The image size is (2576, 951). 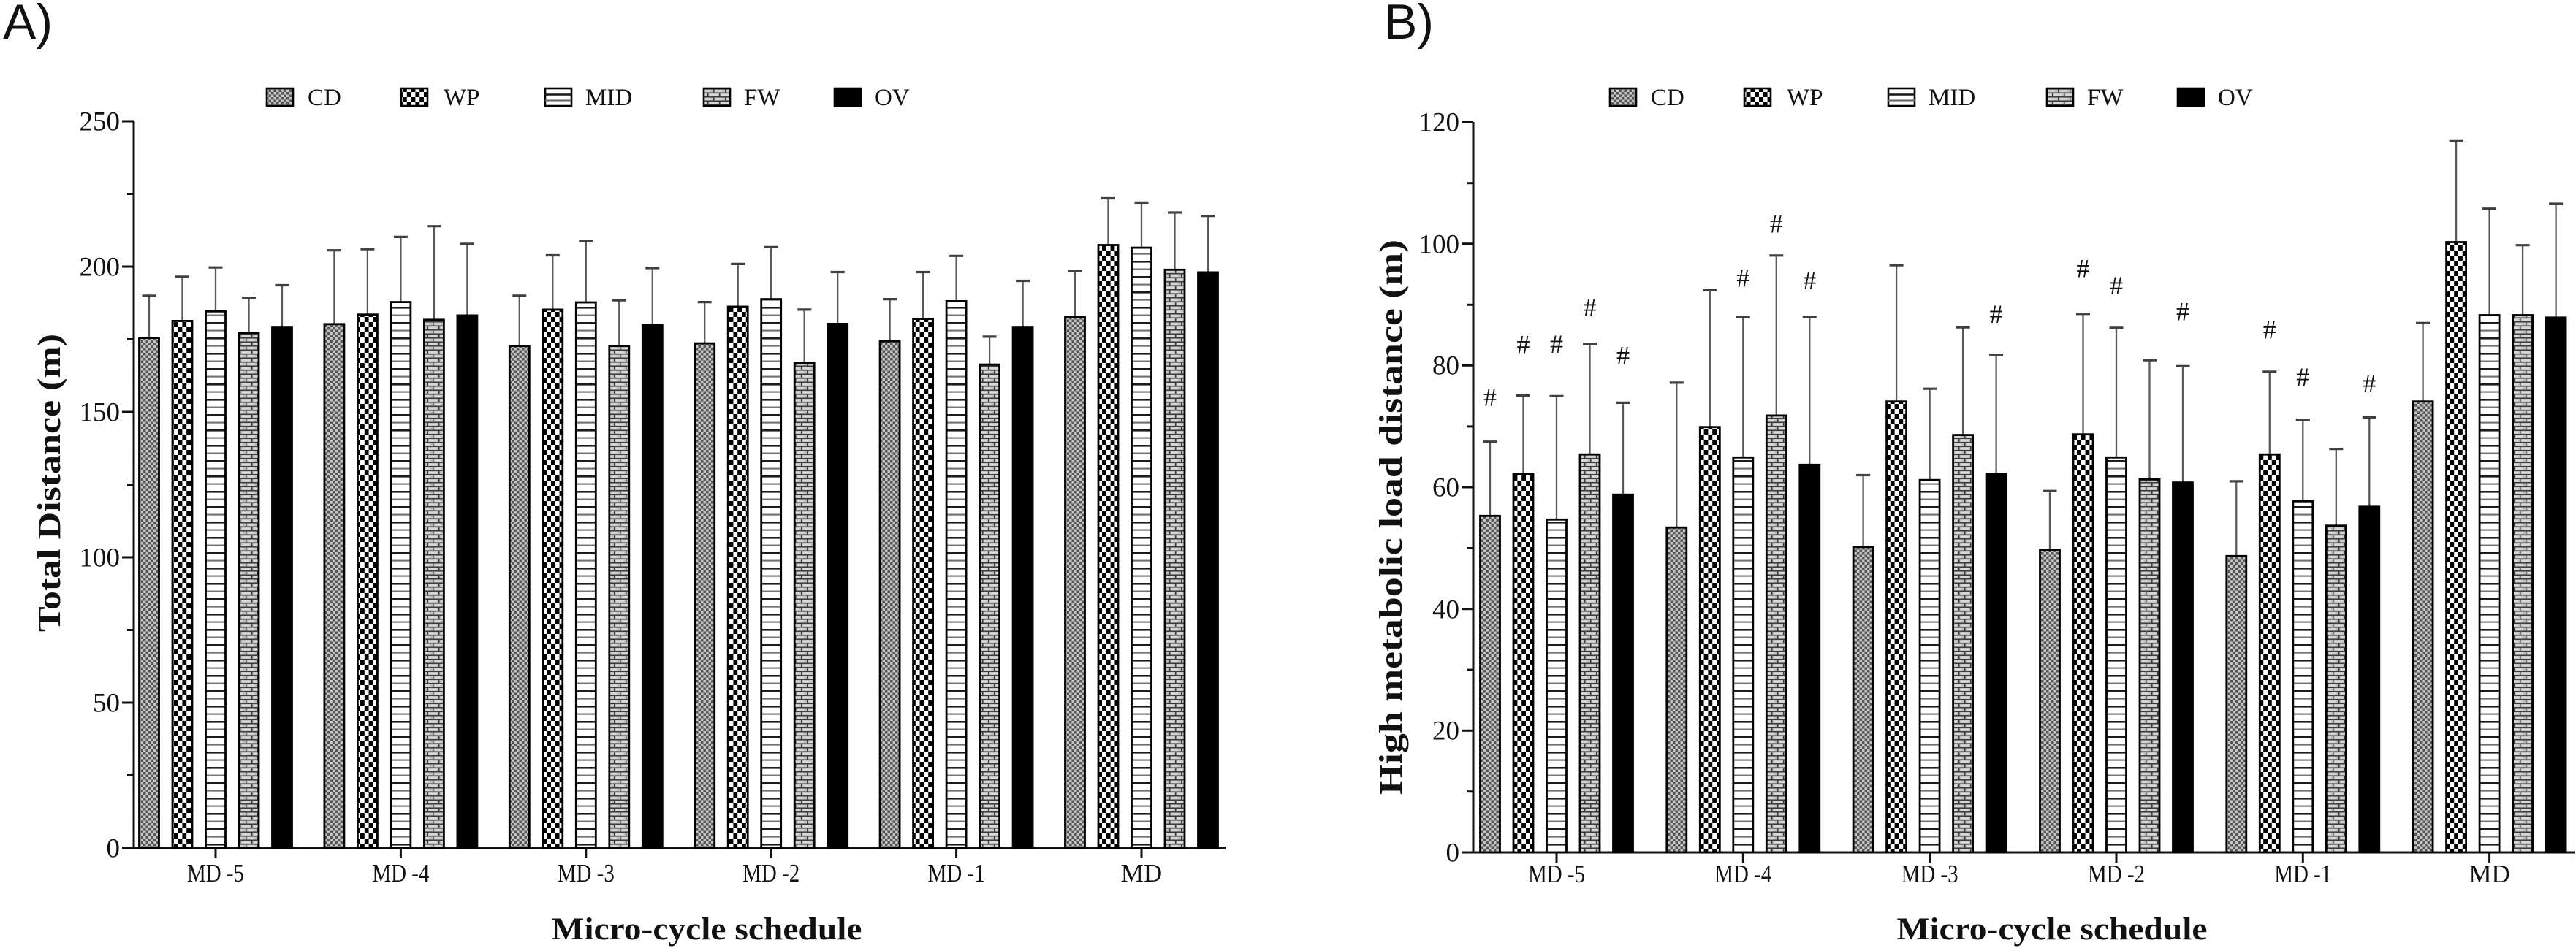 What do you see at coordinates (100, 122) in the screenshot?
I see `svg-text: 250` at bounding box center [100, 122].